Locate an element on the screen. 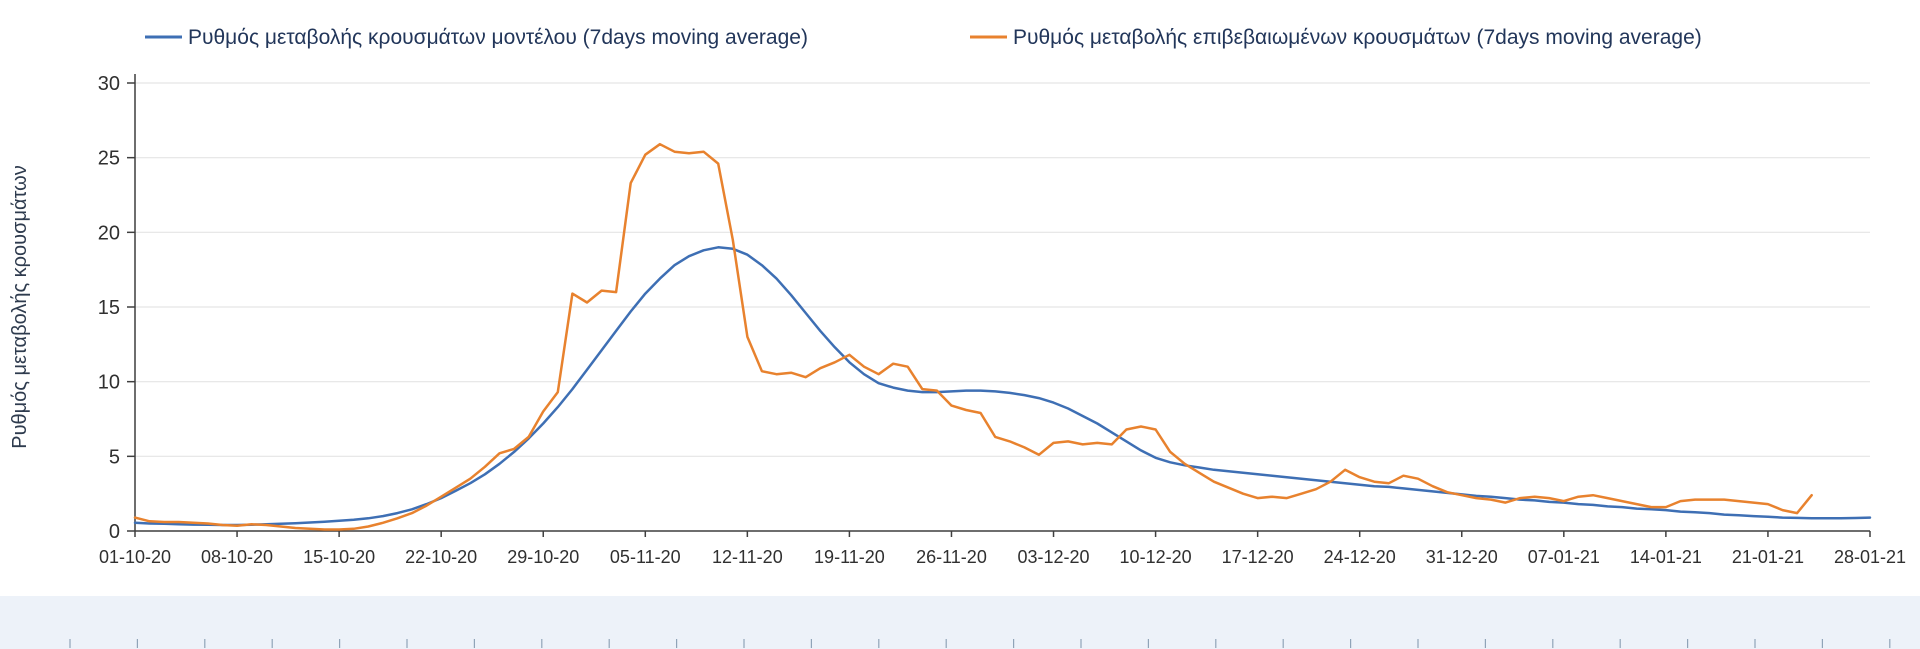  y-tick-label: 10 is located at coordinates (109, 383).